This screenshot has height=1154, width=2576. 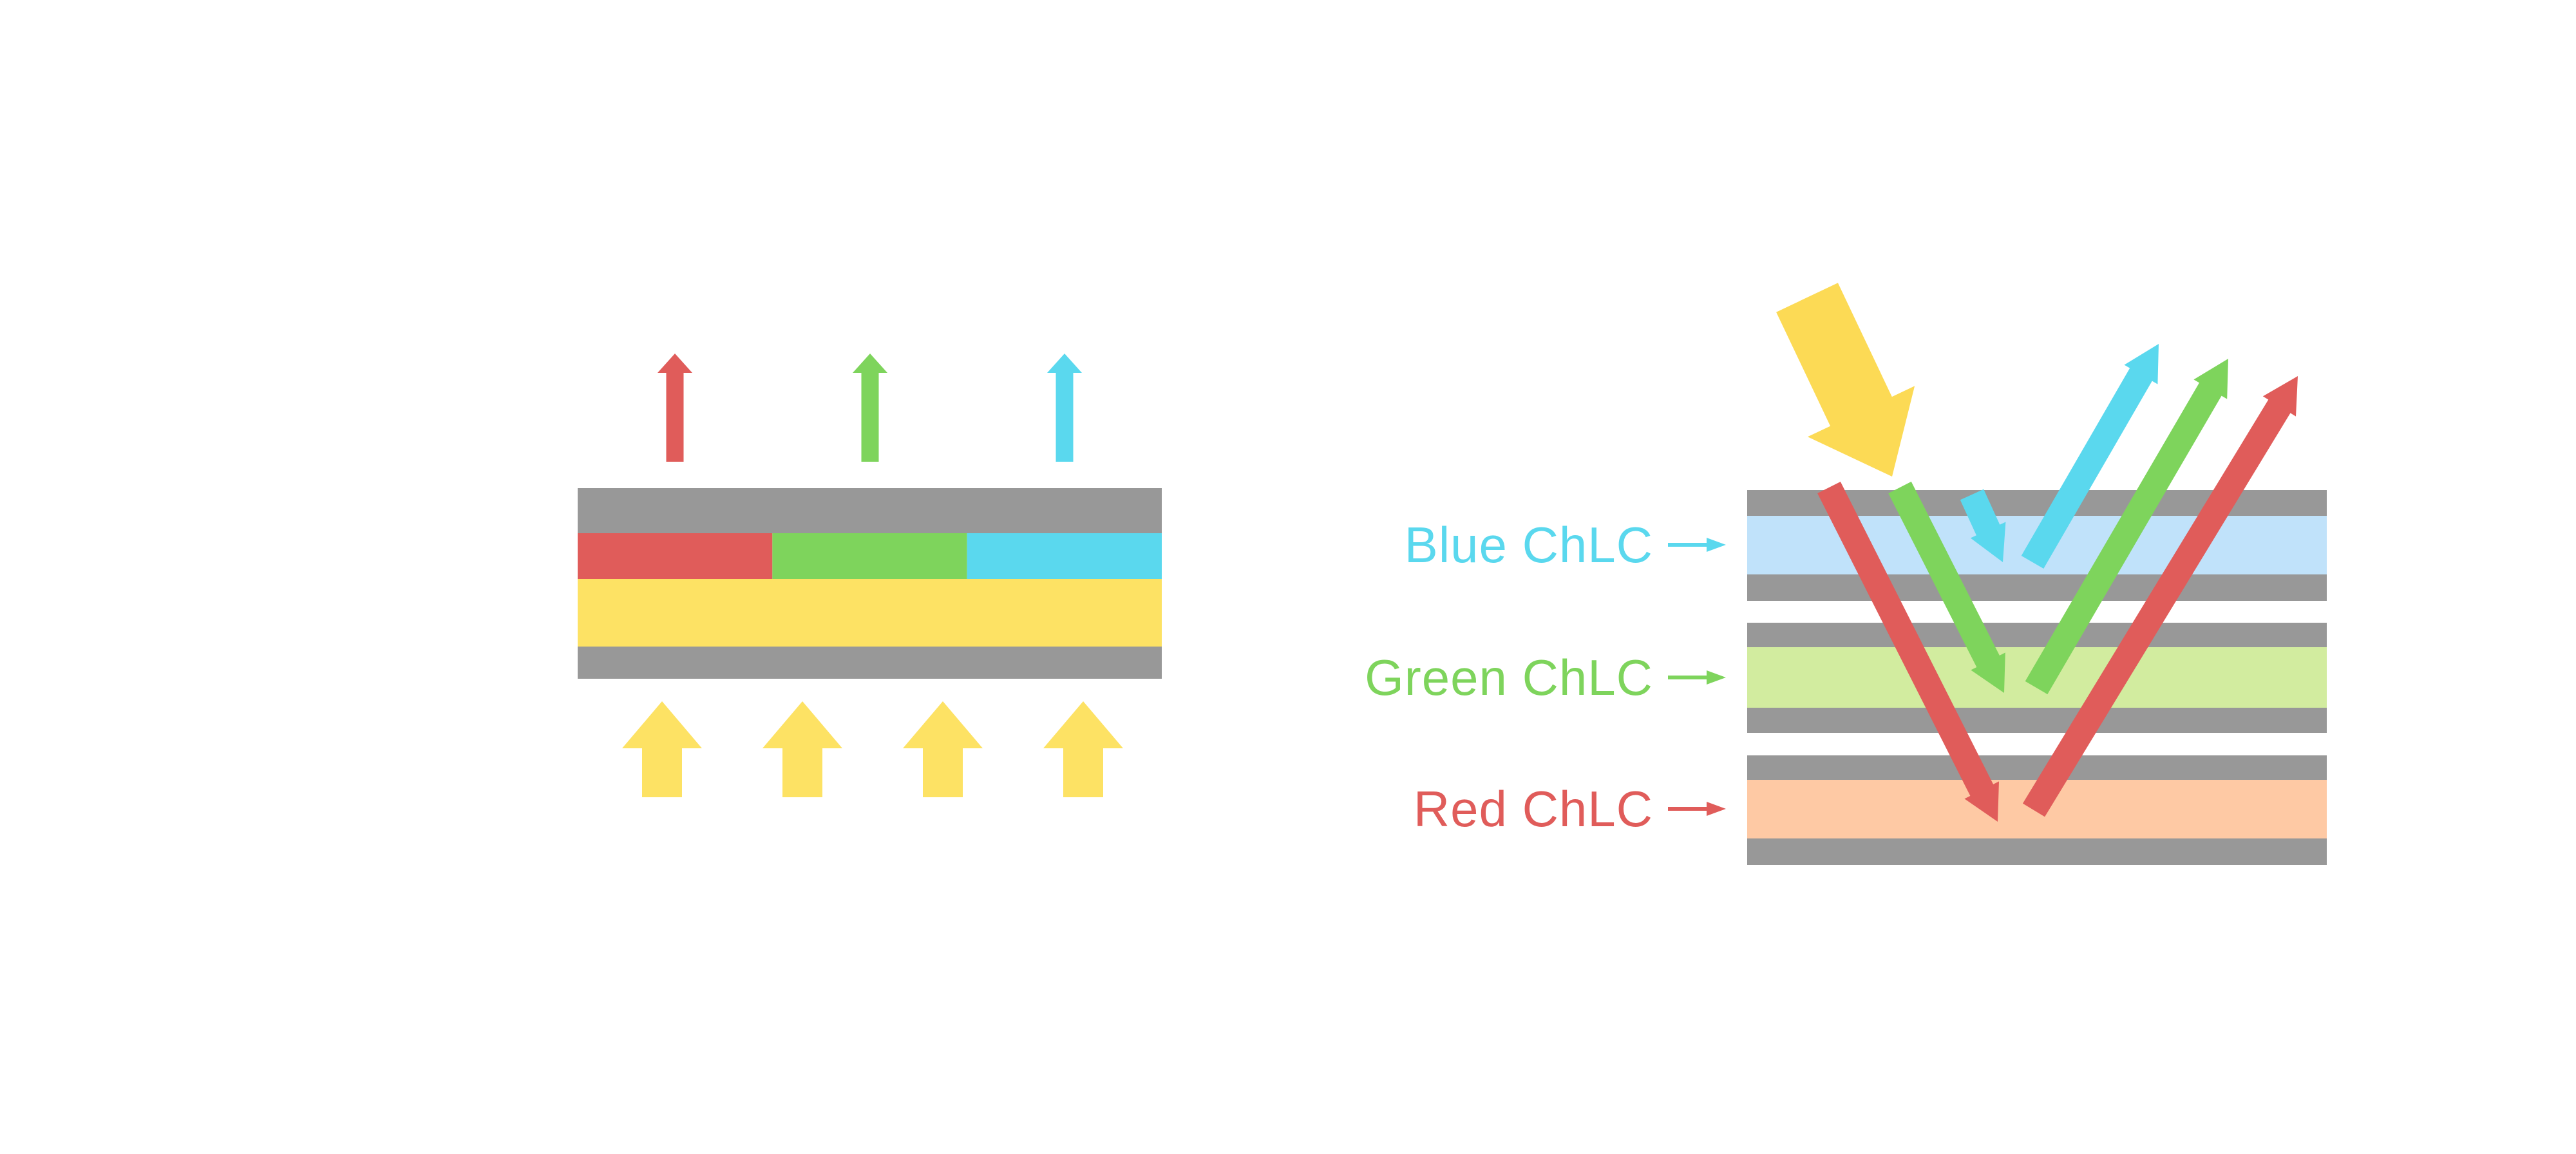 I want to click on red-ray-reflected, so click(x=2160, y=596).